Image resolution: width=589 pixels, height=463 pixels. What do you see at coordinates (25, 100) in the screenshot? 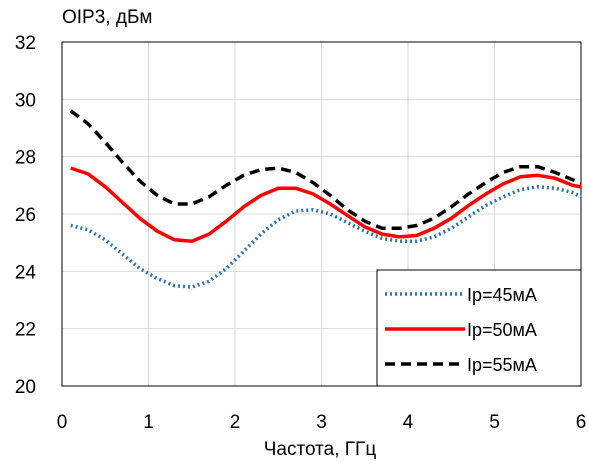
I see `y-tick-label: 30` at bounding box center [25, 100].